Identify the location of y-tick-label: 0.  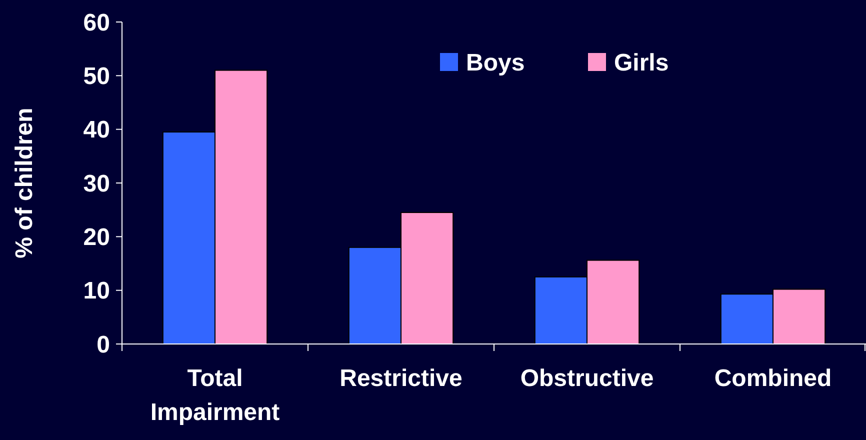
(103, 344).